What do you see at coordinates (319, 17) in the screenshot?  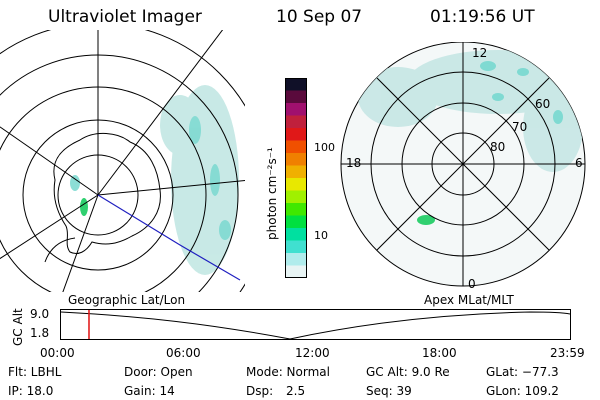 I see `date-label: 10 Sep 07` at bounding box center [319, 17].